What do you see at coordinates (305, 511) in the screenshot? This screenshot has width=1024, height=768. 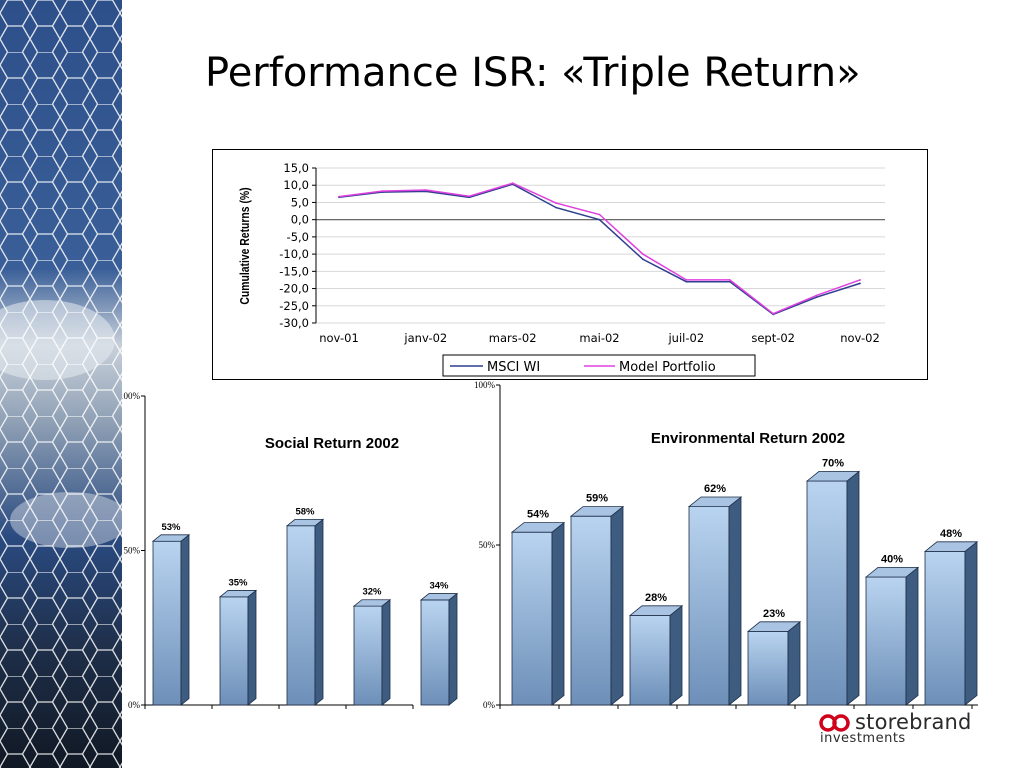 I see `bar-value-label: 58%` at bounding box center [305, 511].